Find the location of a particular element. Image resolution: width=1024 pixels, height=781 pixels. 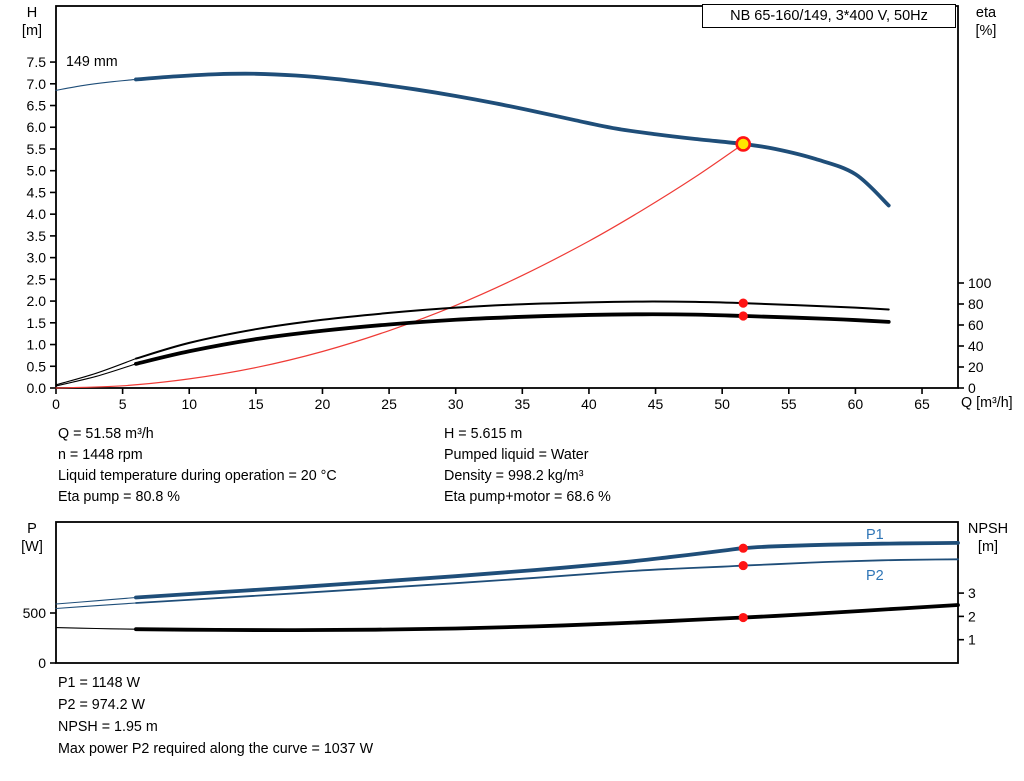

tick-label: 2.0 is located at coordinates (37, 301).